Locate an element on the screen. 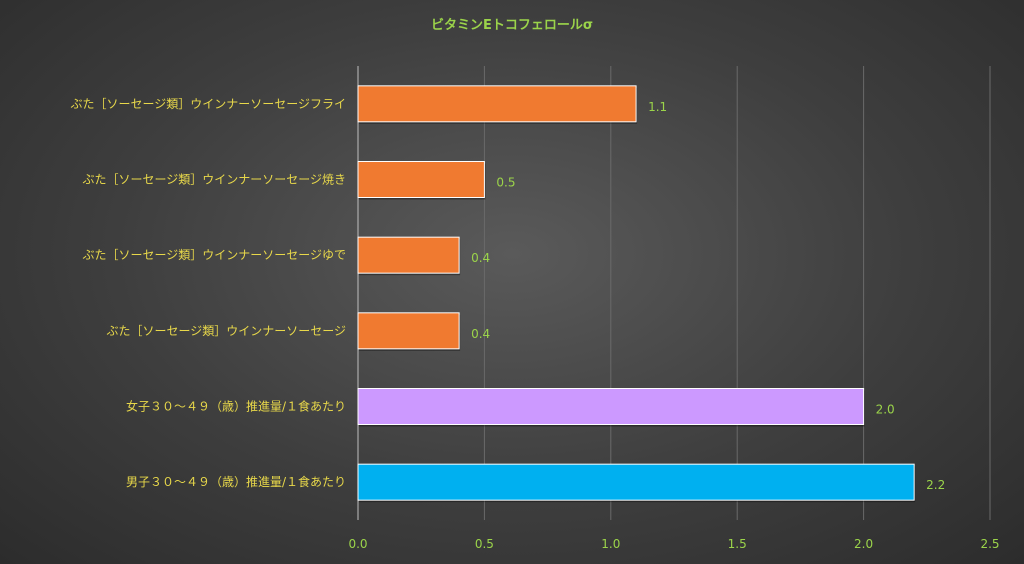  data-label: 2.2 is located at coordinates (935, 485).